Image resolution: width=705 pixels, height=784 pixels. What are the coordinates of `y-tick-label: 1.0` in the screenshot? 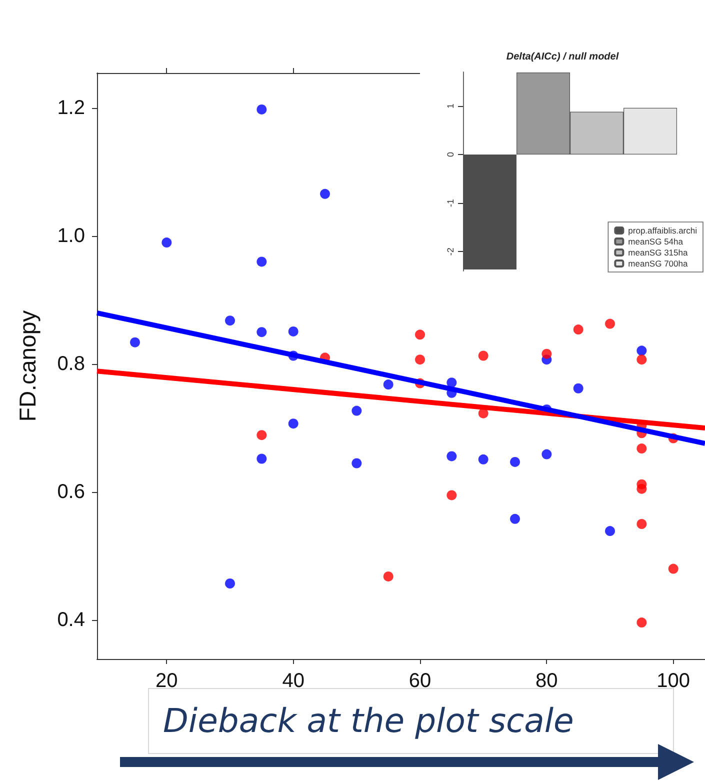 It's located at (71, 236).